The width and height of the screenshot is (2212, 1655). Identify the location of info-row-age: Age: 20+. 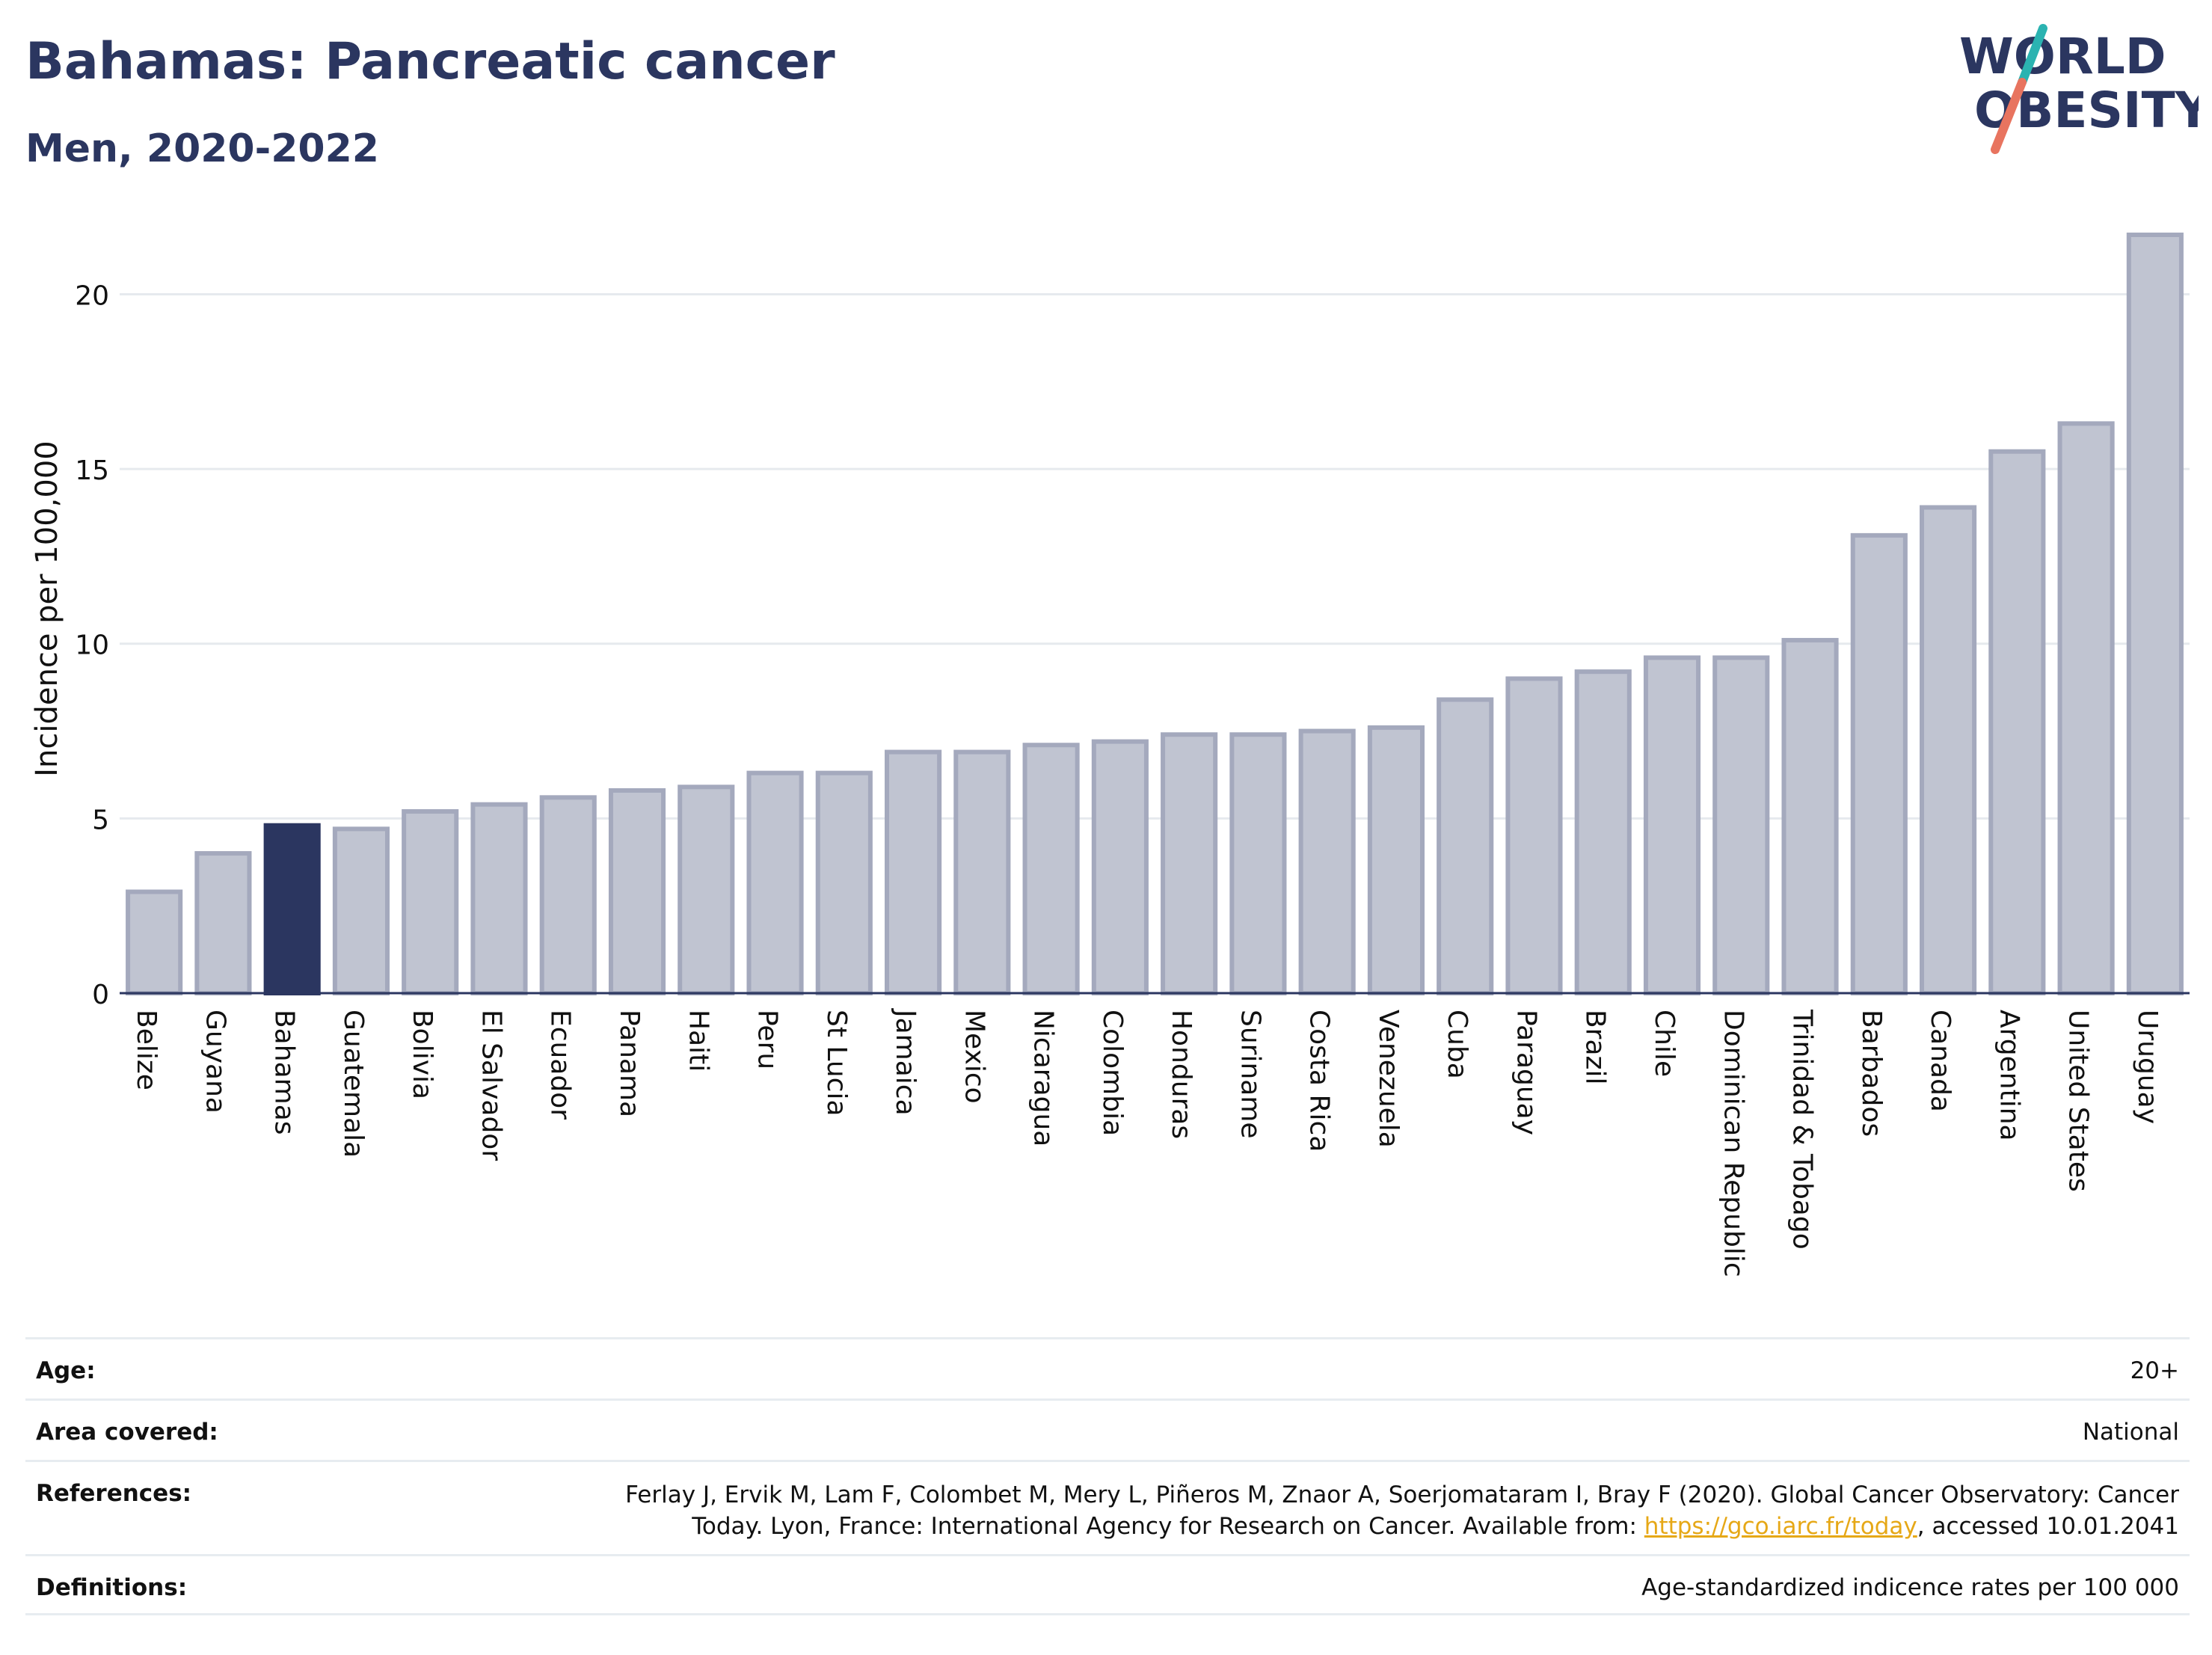
(1107, 1367).